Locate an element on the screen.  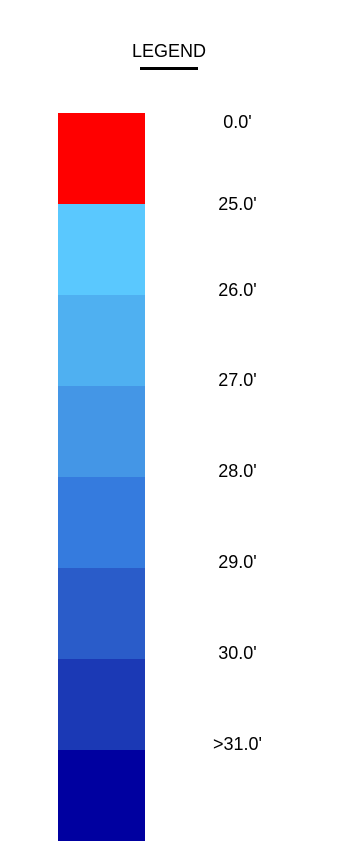
legend-swatch-31plus is located at coordinates (101, 795).